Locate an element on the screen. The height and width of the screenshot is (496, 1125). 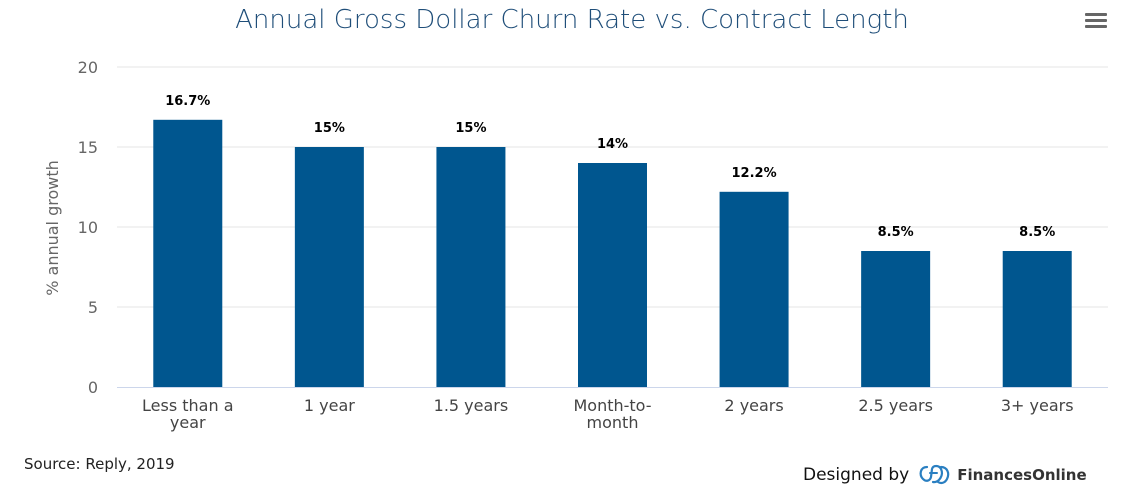
x-tick-label: 3+ years is located at coordinates (1037, 405).